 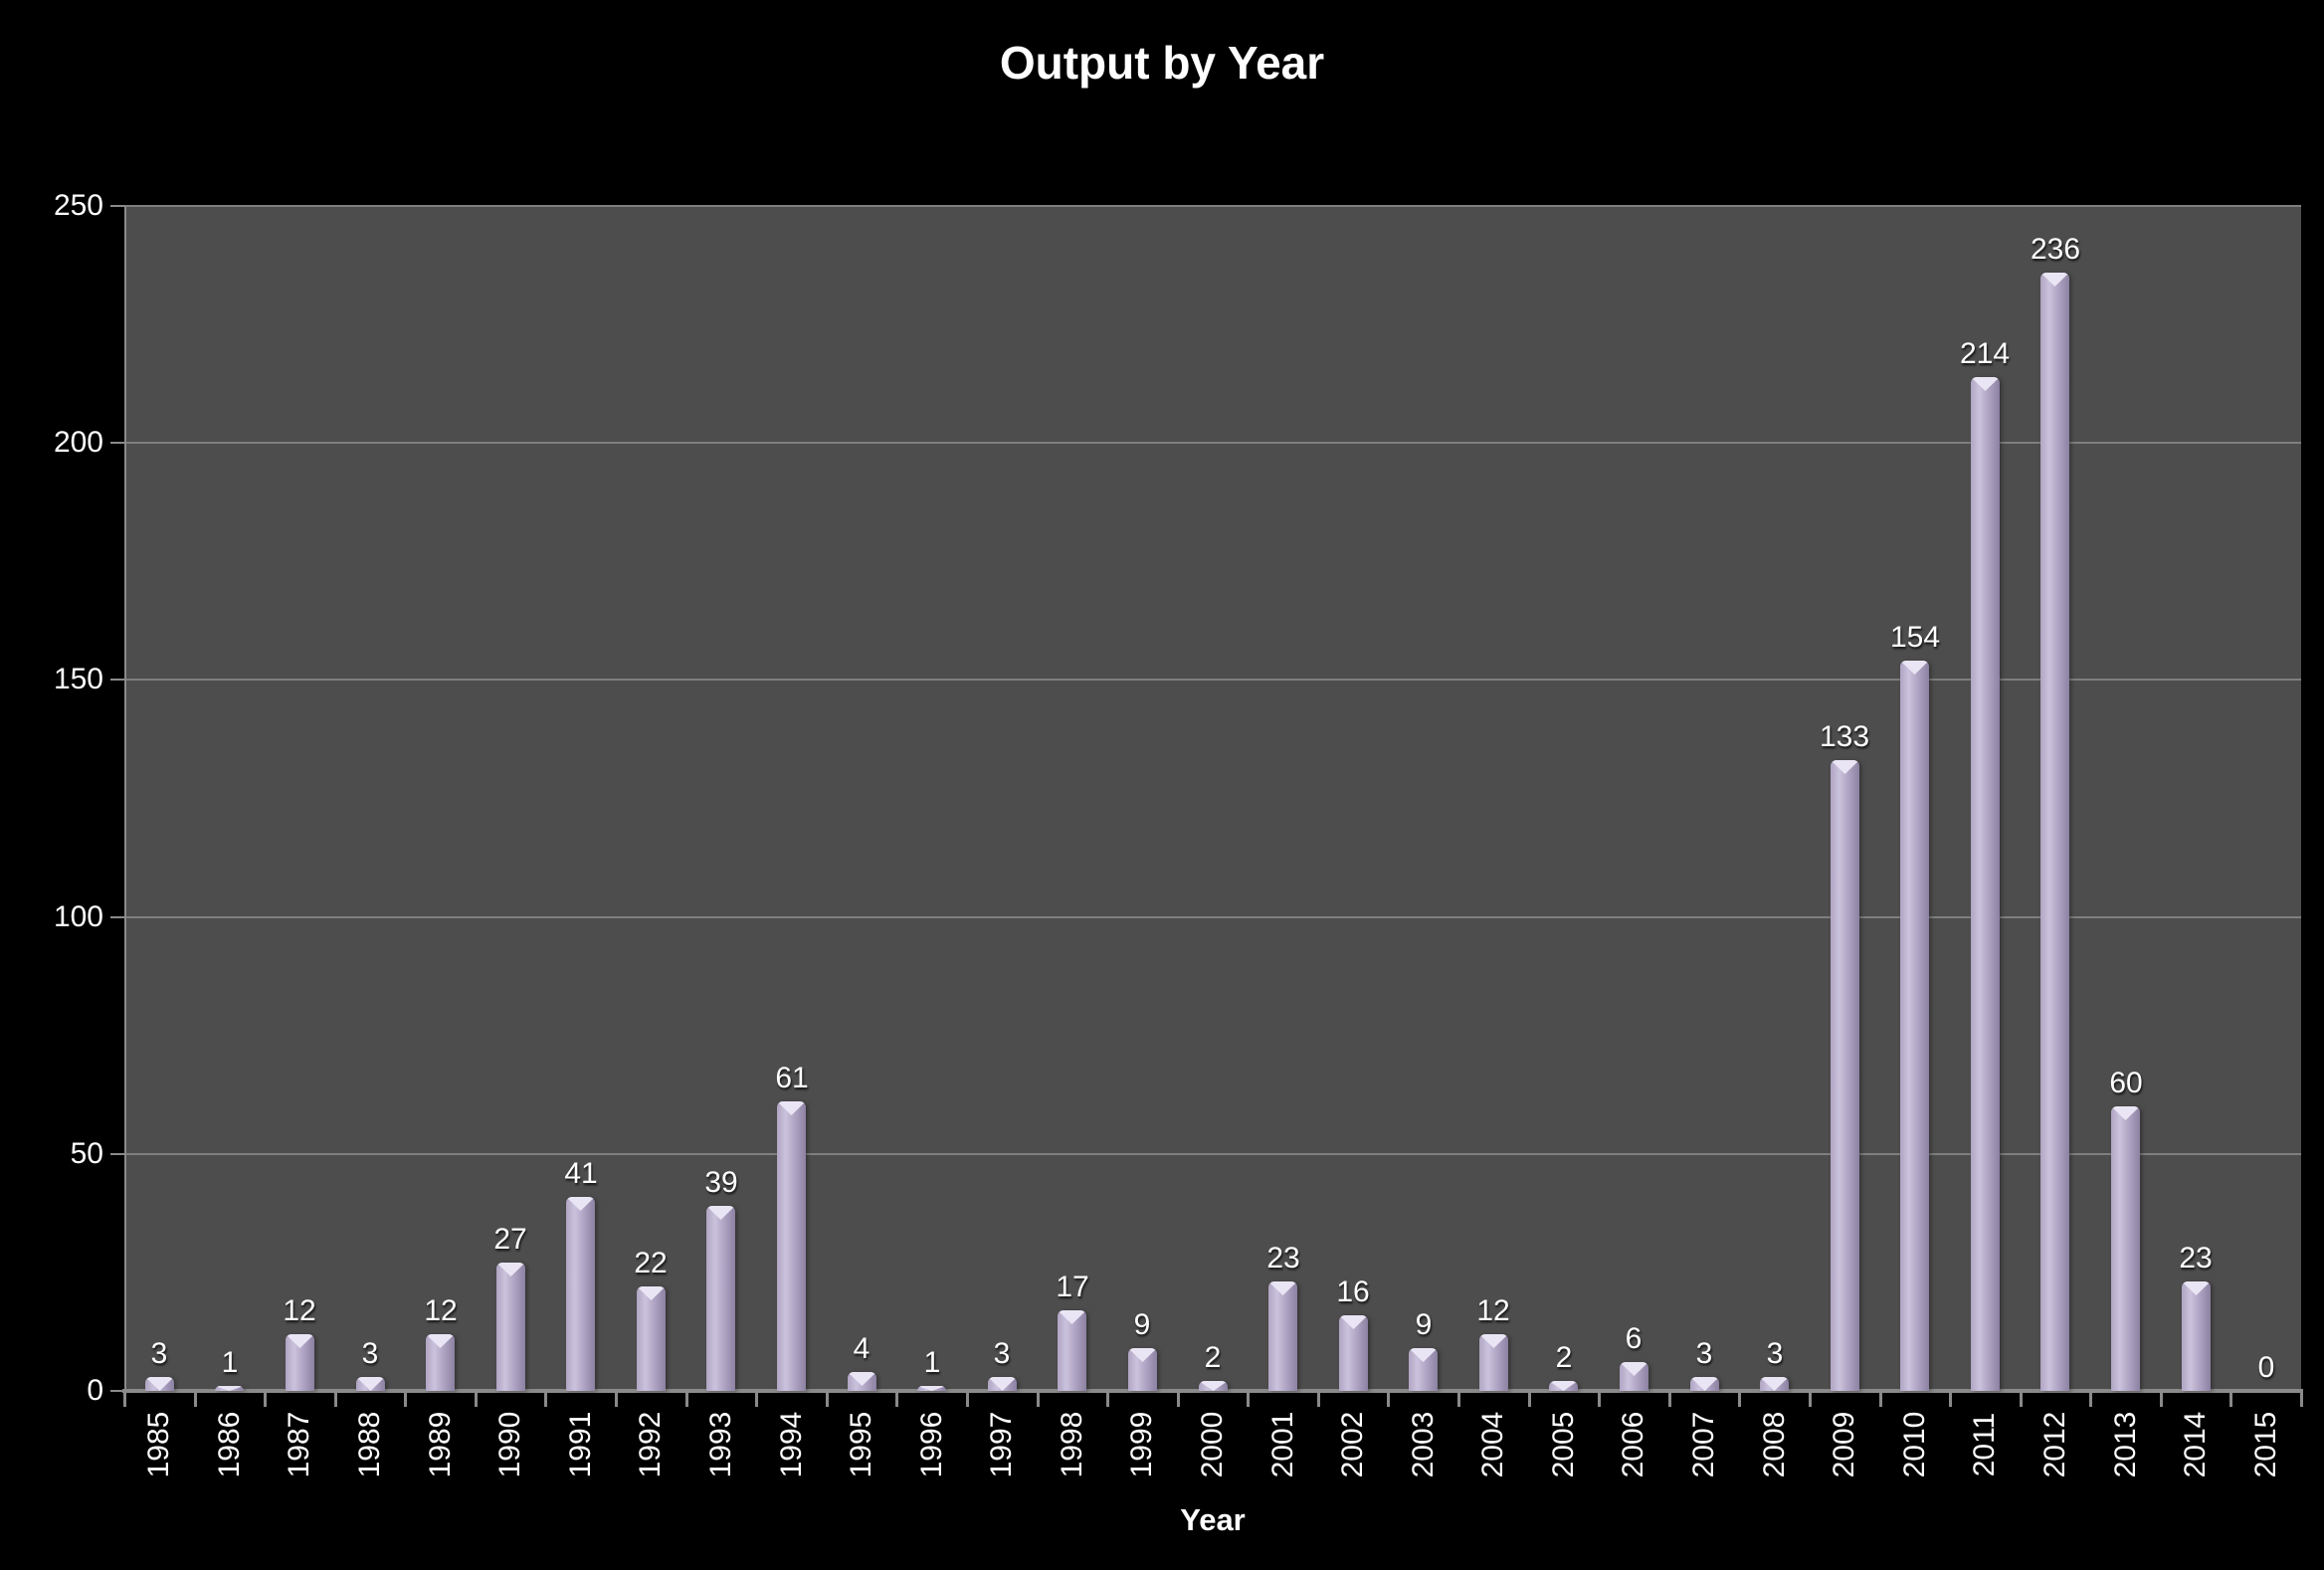 I want to click on x-tick-label: 2014, so click(x=2195, y=1445).